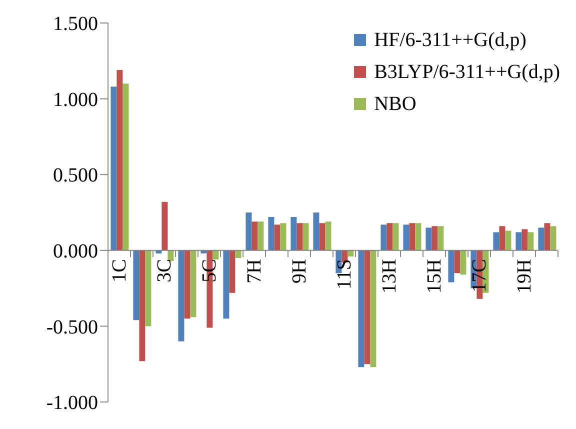 The height and width of the screenshot is (429, 576). What do you see at coordinates (450, 40) in the screenshot?
I see `legend-label: HF/6-311++G(d,p)` at bounding box center [450, 40].